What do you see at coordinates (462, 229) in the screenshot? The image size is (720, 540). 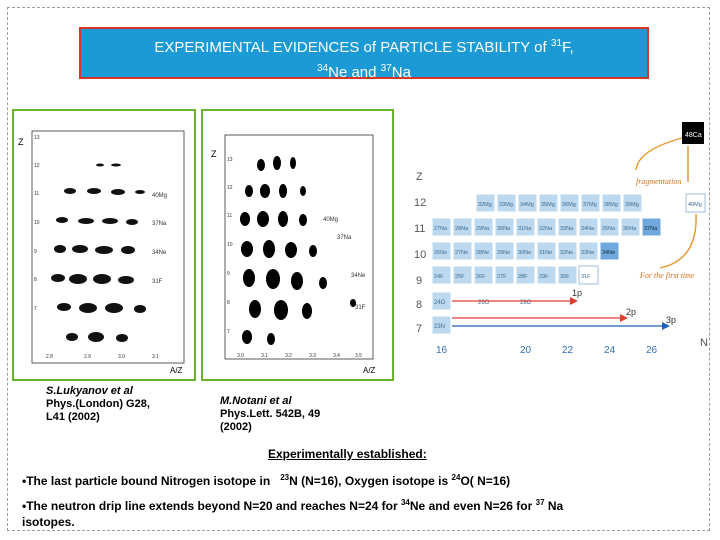 I see `isotope-cell: 28Na` at bounding box center [462, 229].